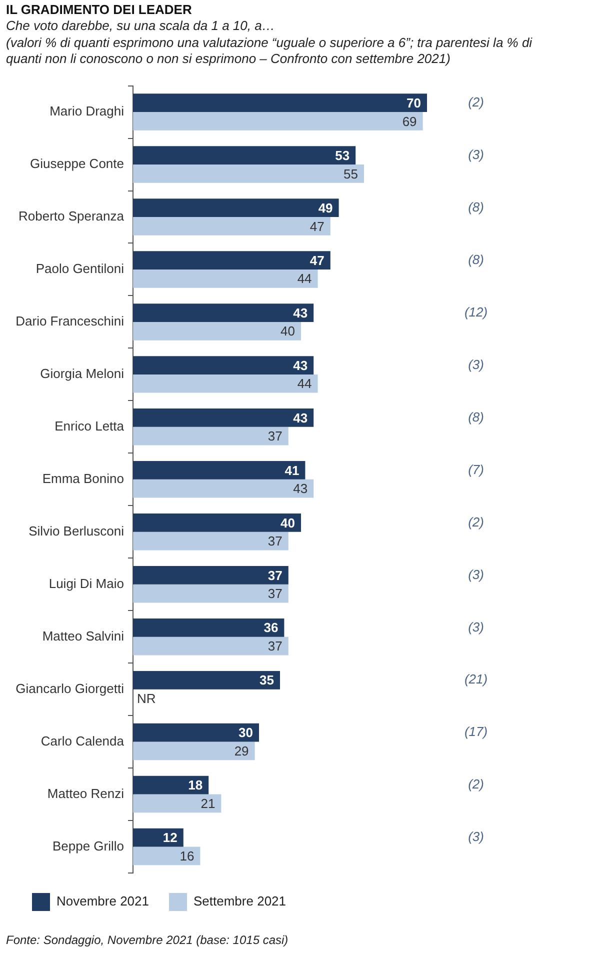 The width and height of the screenshot is (600, 964). I want to click on data-label: 21, so click(208, 804).